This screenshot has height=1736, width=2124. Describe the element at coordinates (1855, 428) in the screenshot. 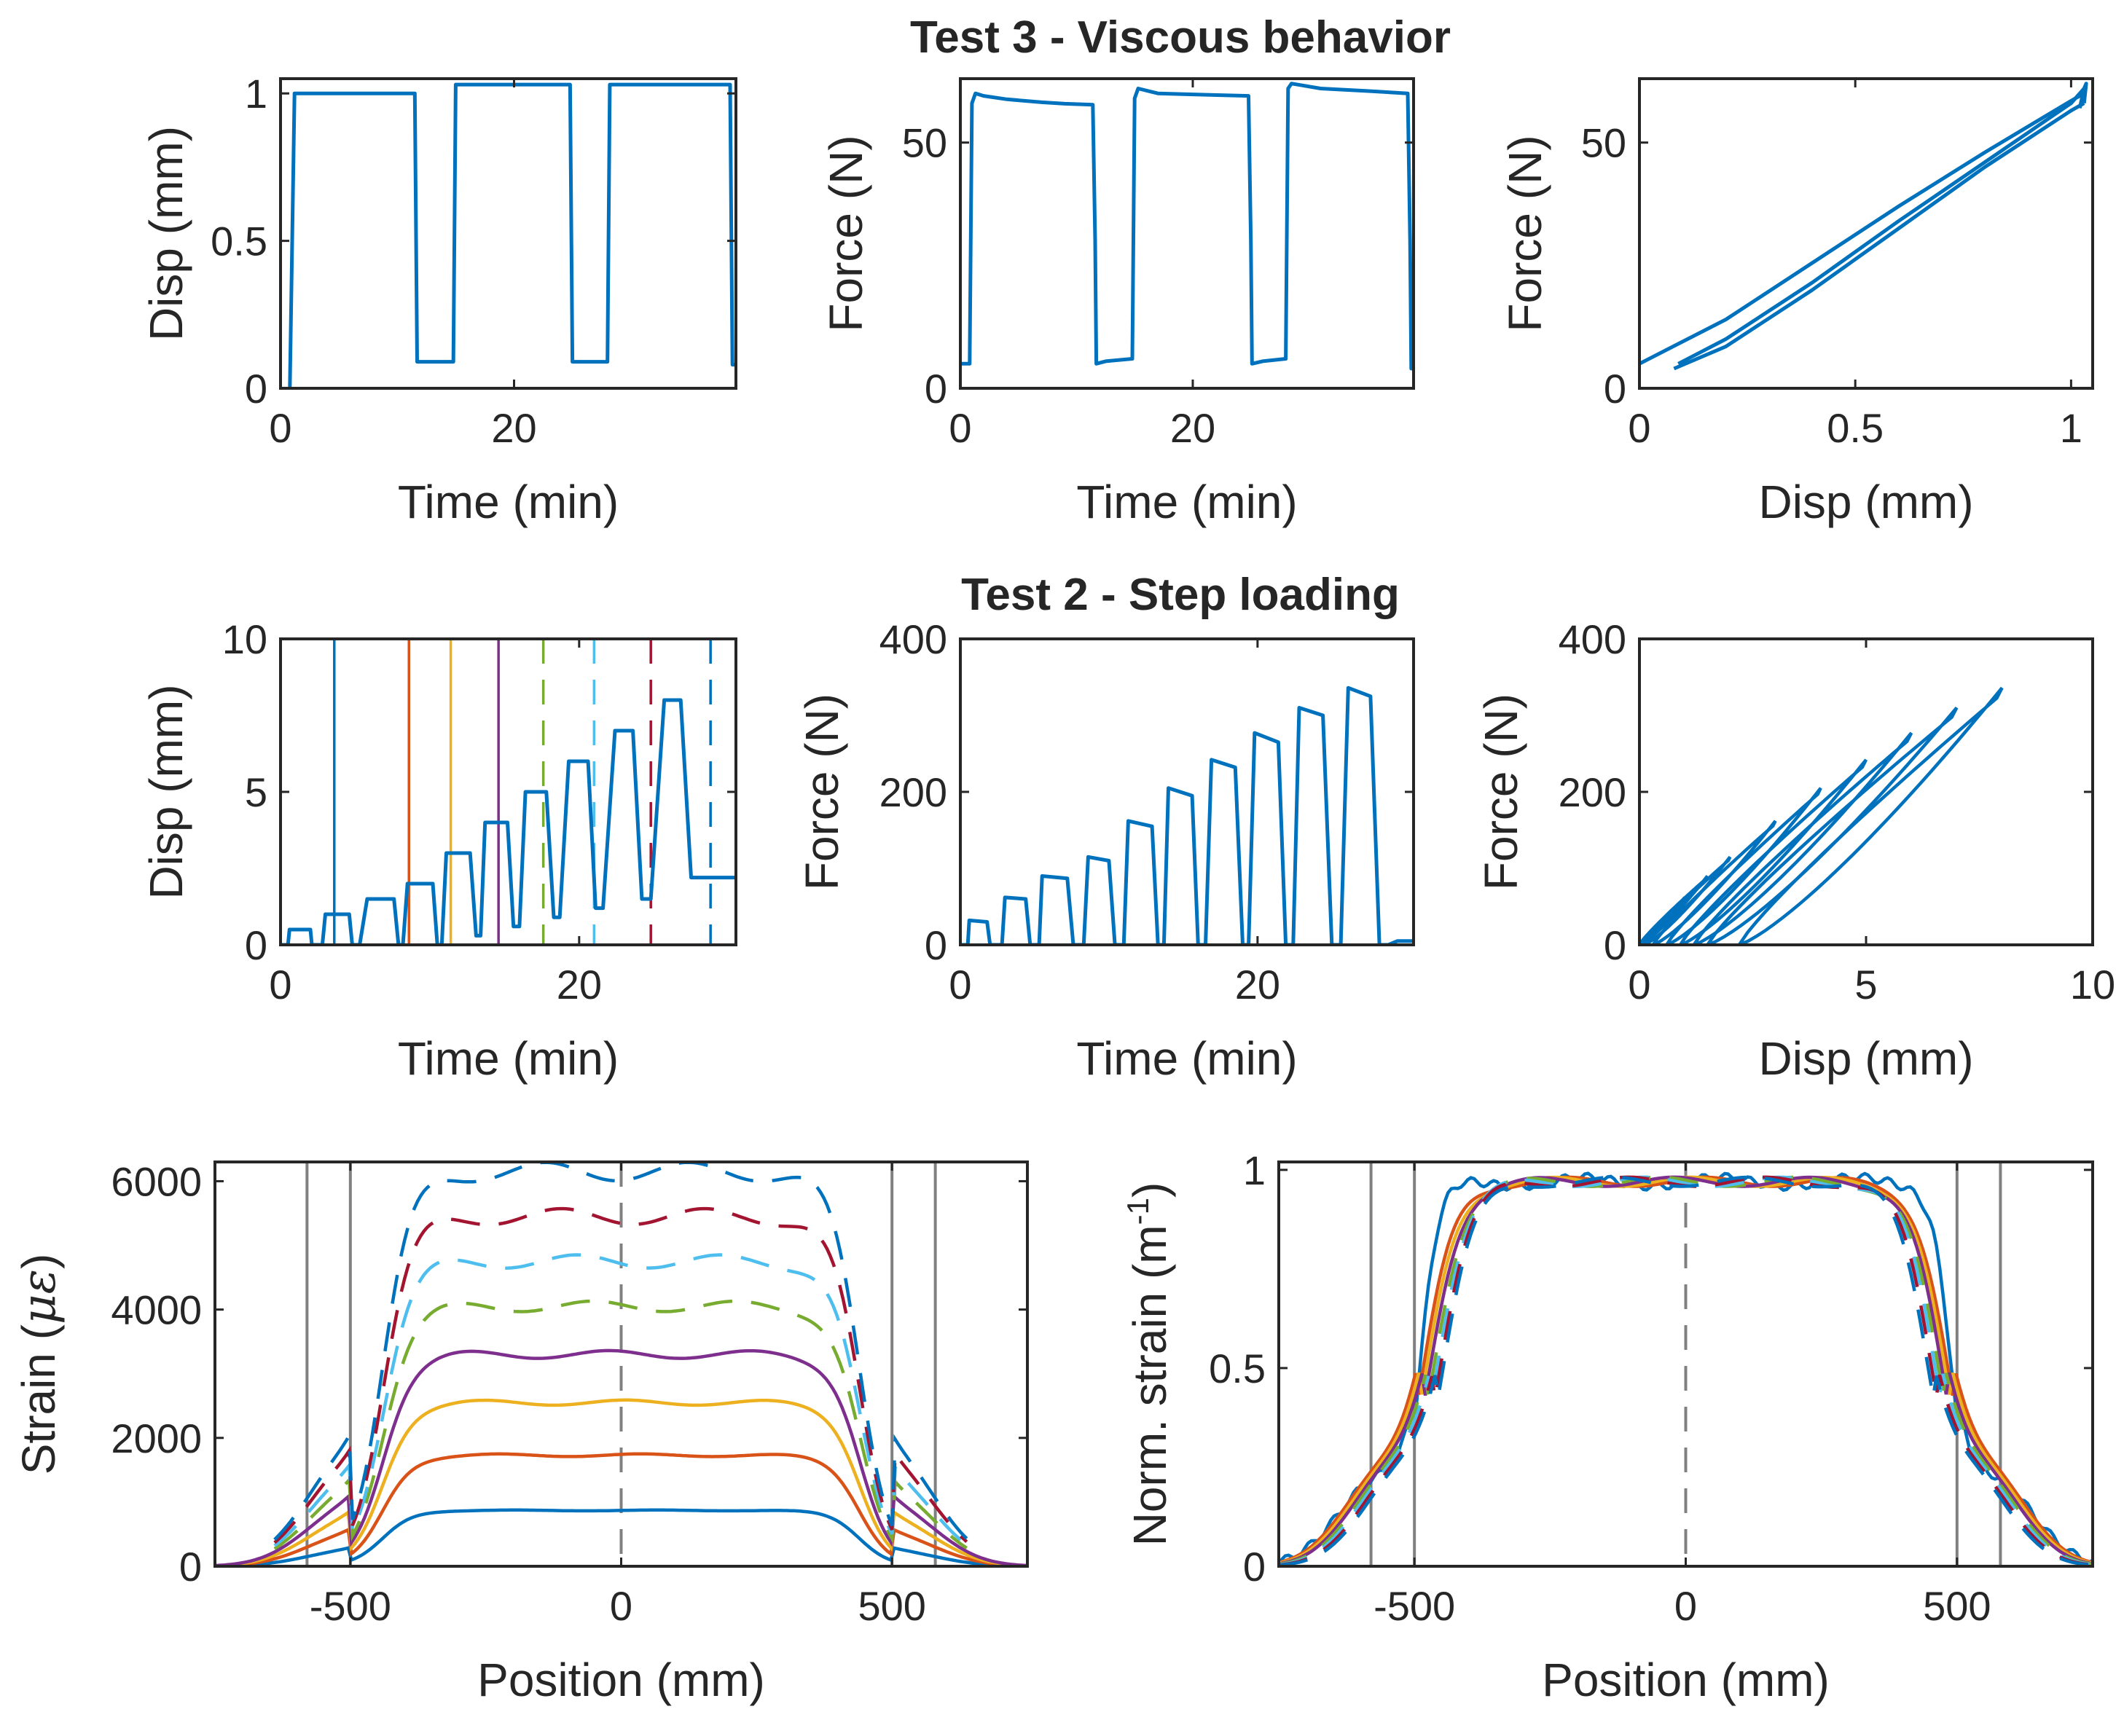

I see `x-tick-label: 0.5` at that location.